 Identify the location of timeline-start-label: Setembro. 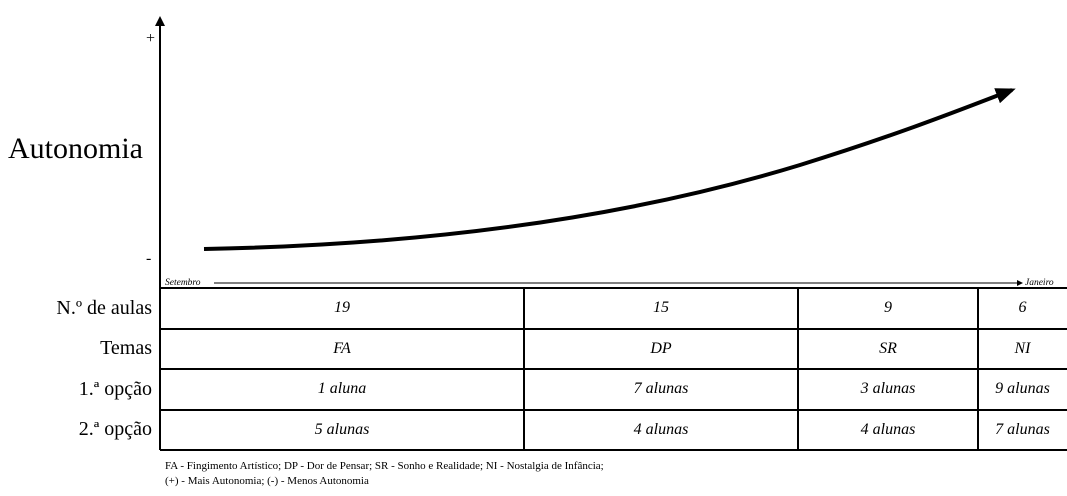
(183, 283).